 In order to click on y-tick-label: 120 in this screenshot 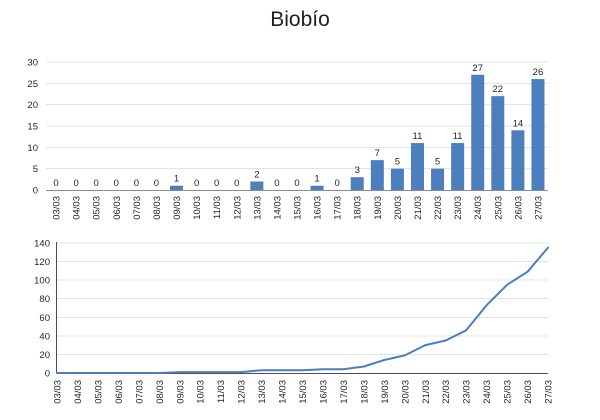, I will do `click(42, 262)`.